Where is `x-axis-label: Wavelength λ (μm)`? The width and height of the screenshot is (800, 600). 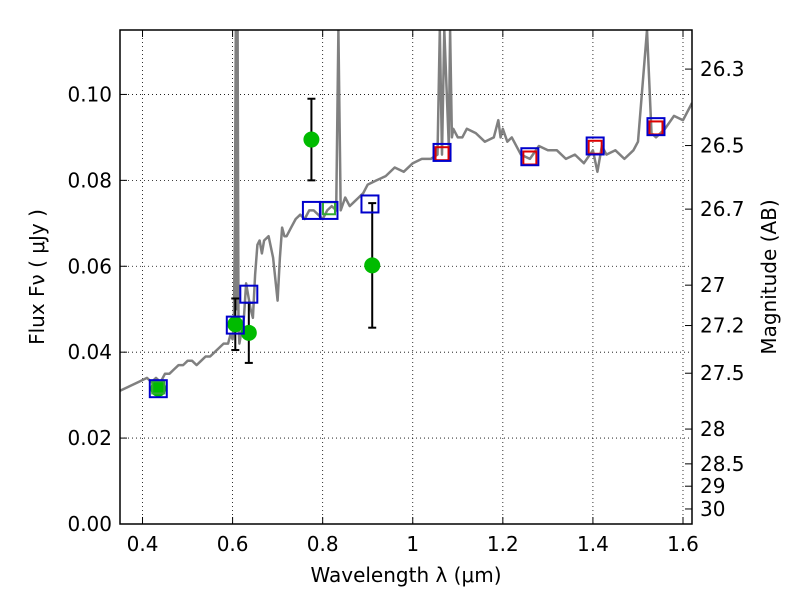 x-axis-label: Wavelength λ (μm) is located at coordinates (405, 575).